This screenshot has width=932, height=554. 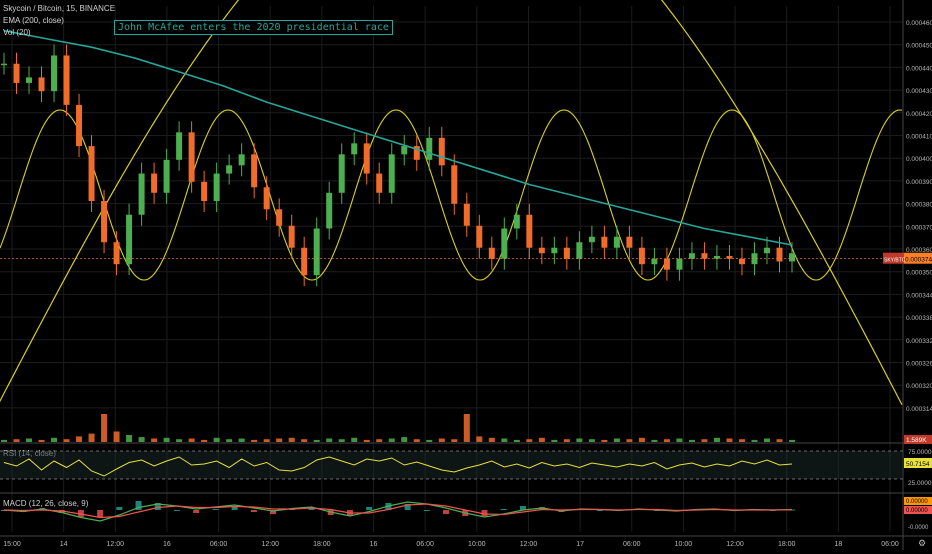 What do you see at coordinates (919, 318) in the screenshot?
I see `price-tick-label: 0.000338` at bounding box center [919, 318].